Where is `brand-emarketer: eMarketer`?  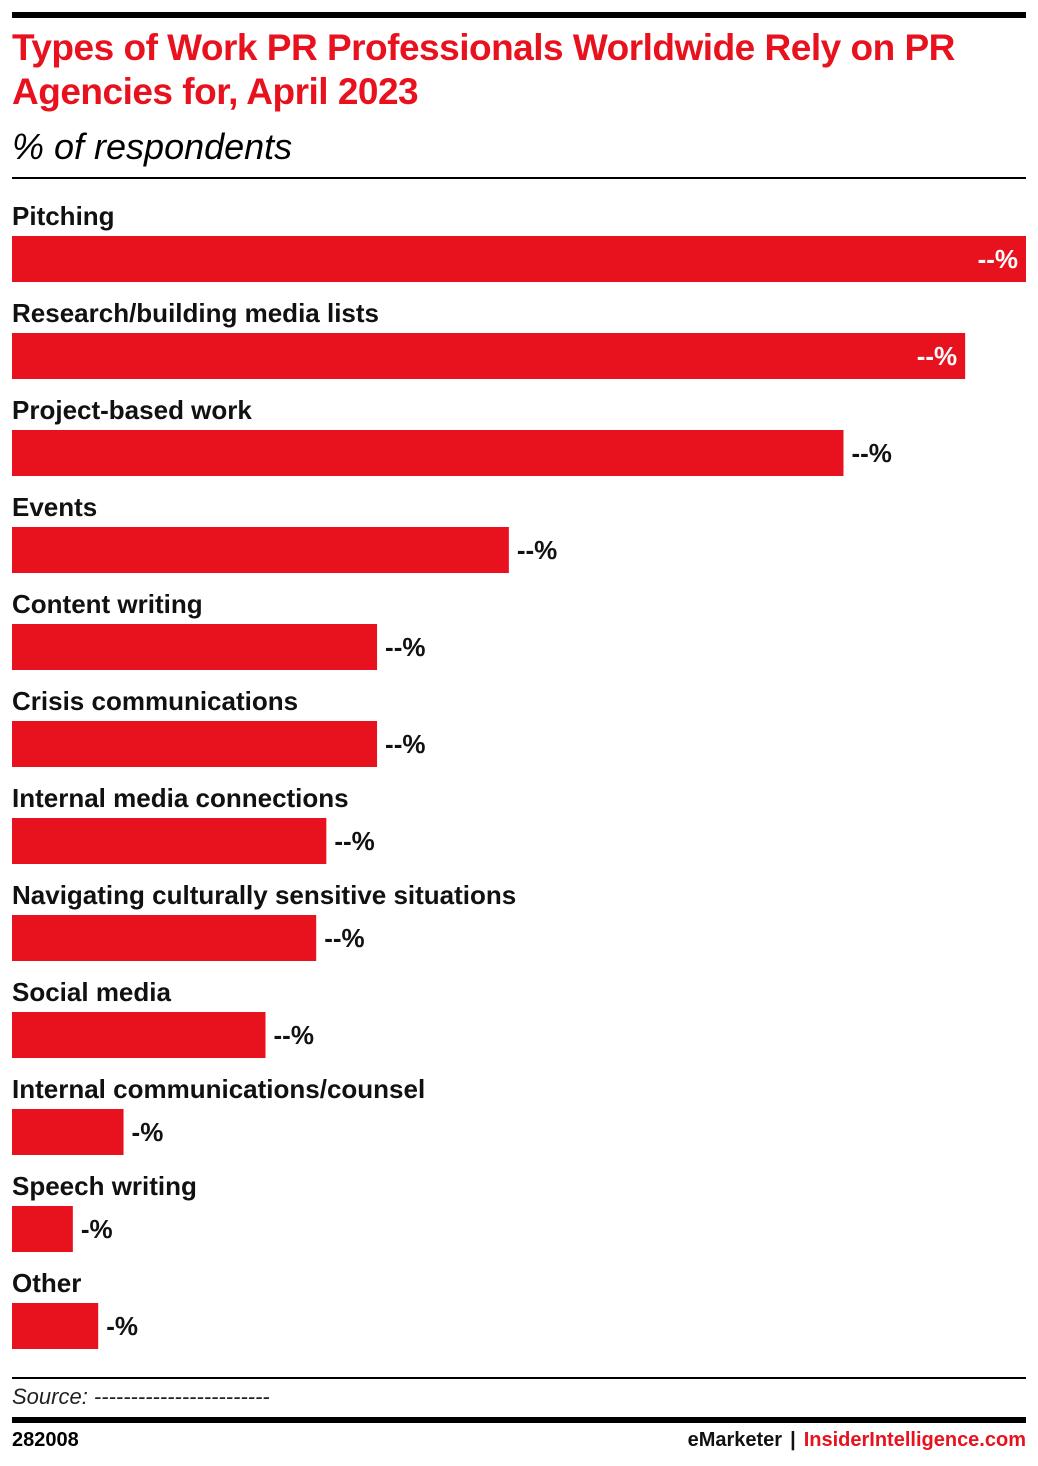
brand-emarketer: eMarketer is located at coordinates (735, 1440).